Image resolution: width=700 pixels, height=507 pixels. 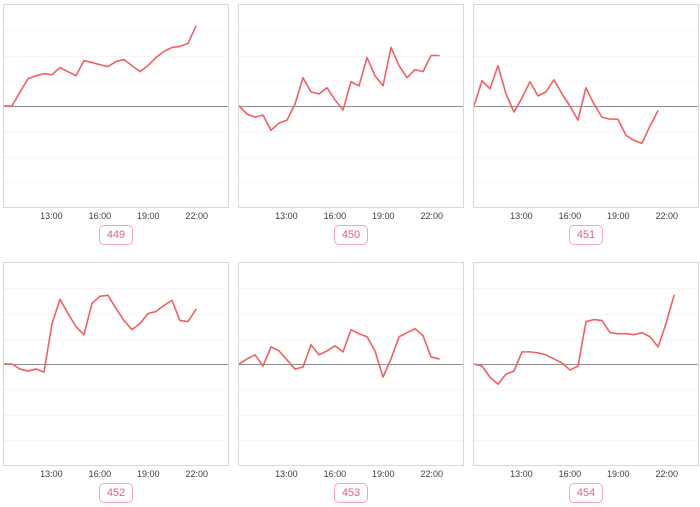 I want to click on chart-id-badge: 450, so click(x=351, y=235).